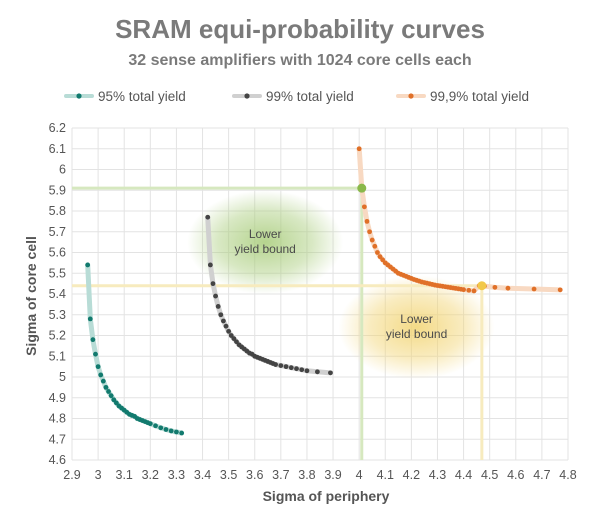 The image size is (600, 526). What do you see at coordinates (306, 475) in the screenshot?
I see `x-tick-label: 3.8` at bounding box center [306, 475].